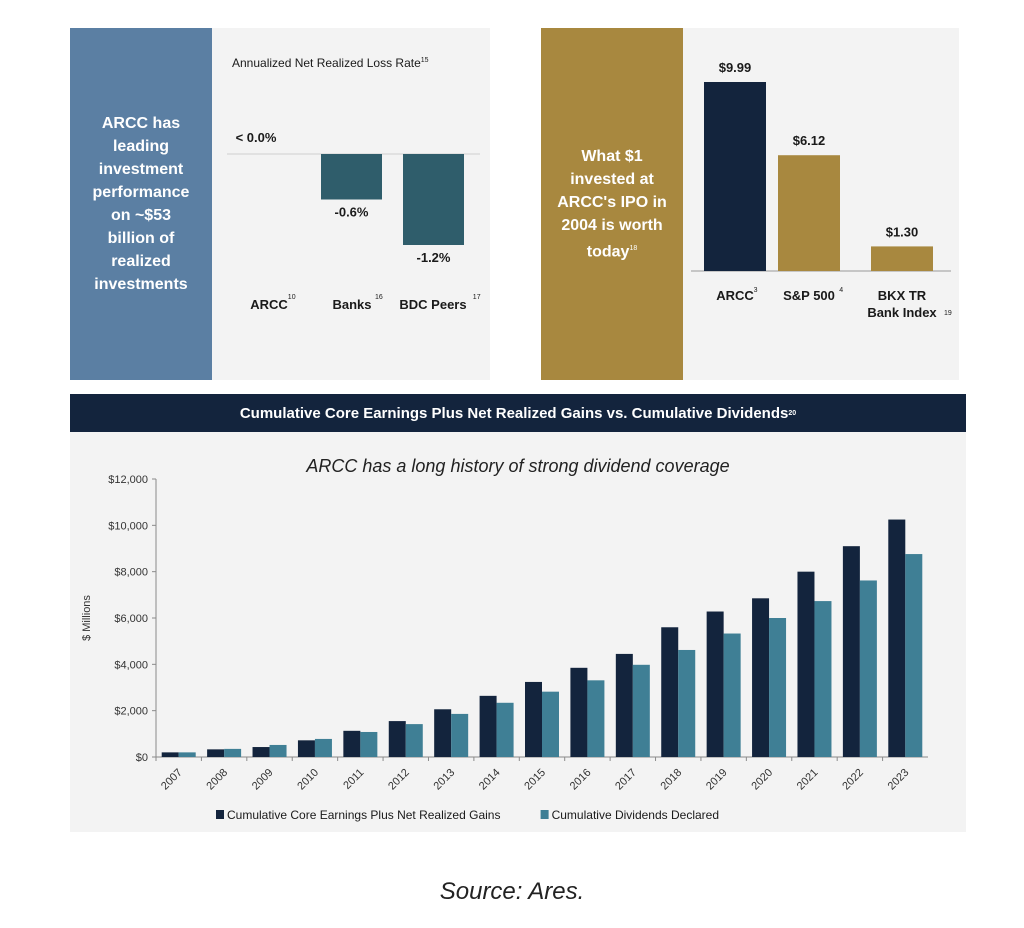  What do you see at coordinates (278, 750) in the screenshot?
I see `bar-s1-2009` at bounding box center [278, 750].